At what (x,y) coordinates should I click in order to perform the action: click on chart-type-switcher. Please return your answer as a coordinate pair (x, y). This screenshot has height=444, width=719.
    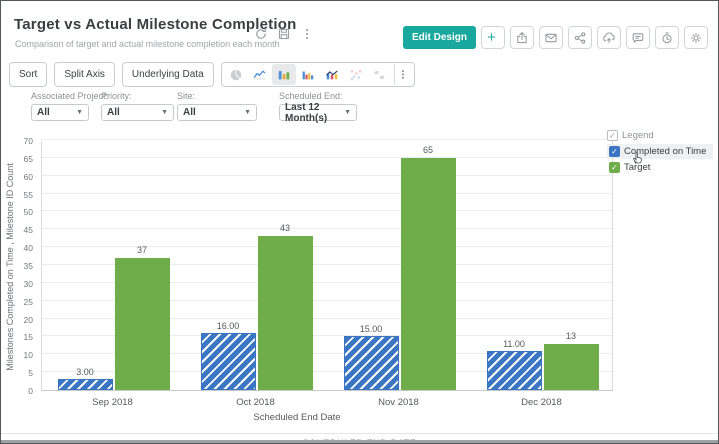
    Looking at the image, I should click on (317, 74).